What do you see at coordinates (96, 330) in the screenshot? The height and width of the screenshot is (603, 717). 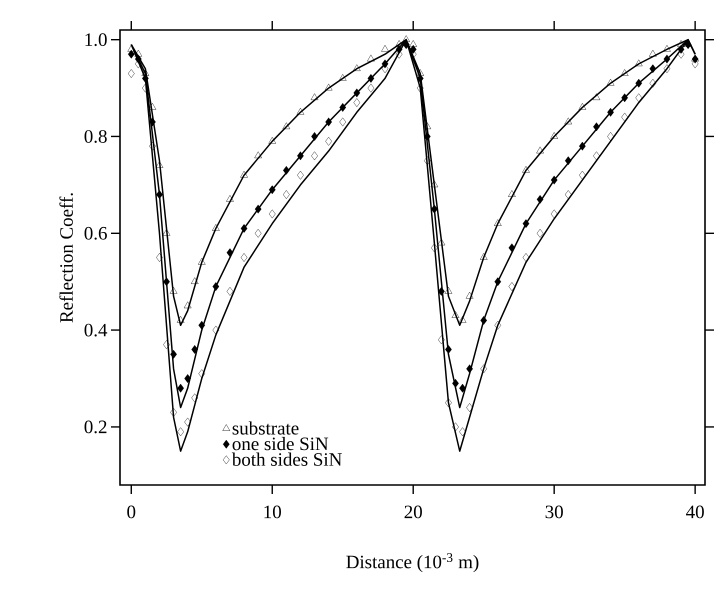 I see `y-tick-label: 0.4` at bounding box center [96, 330].